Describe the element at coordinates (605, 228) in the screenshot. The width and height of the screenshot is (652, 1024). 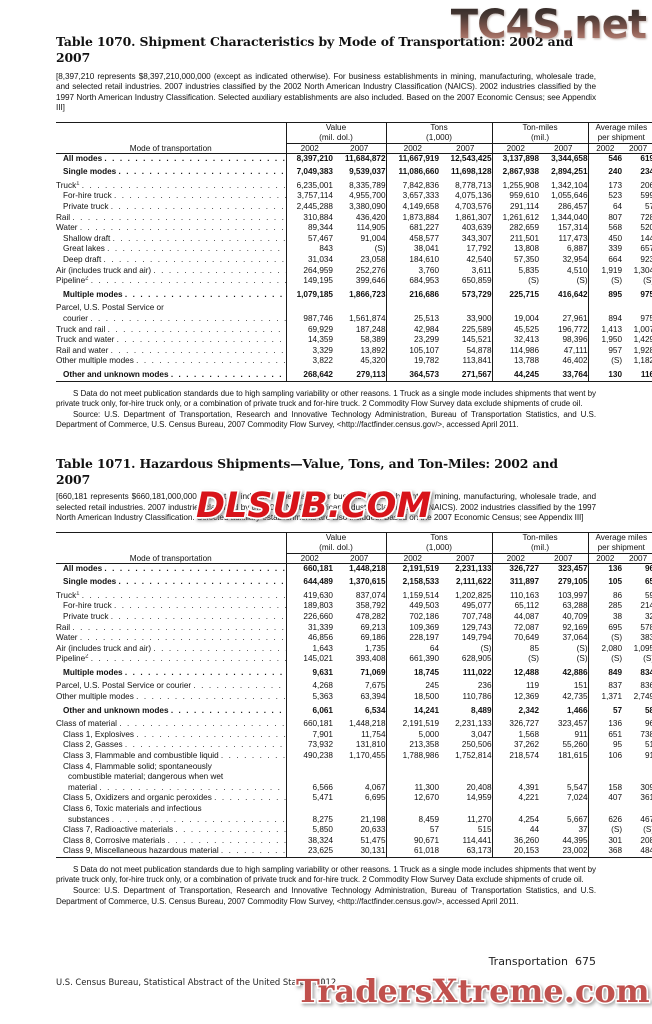
I see `table-cell: 568` at that location.